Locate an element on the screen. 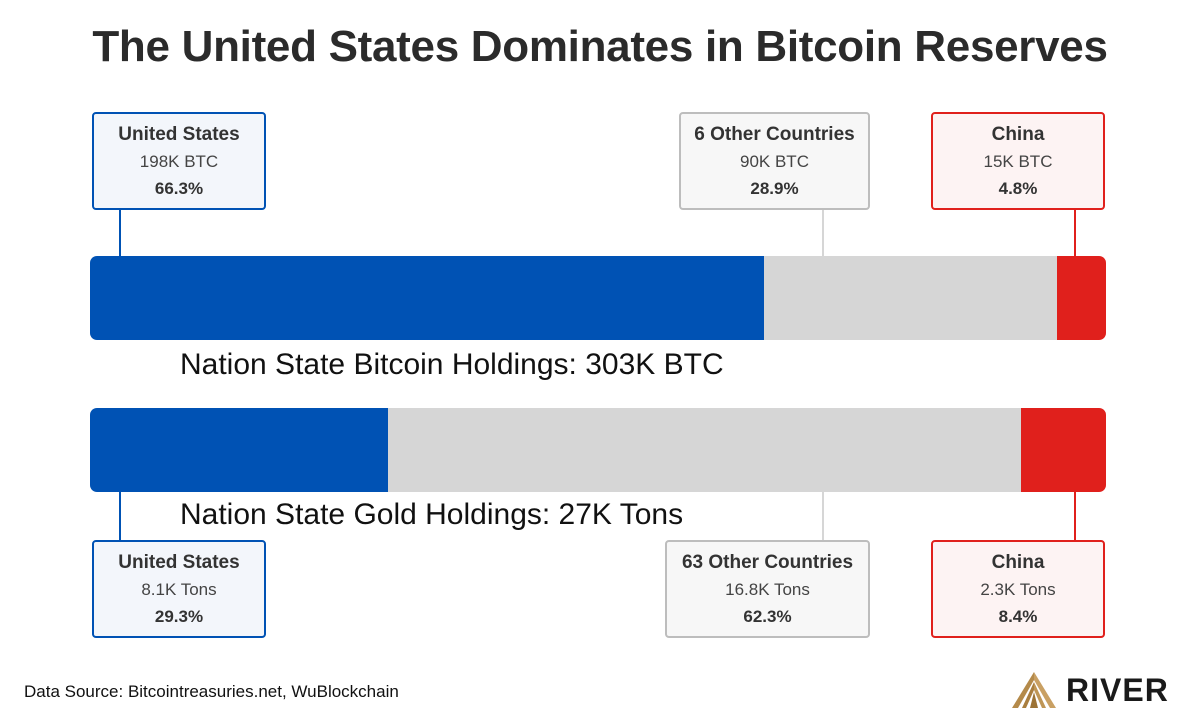 This screenshot has width=1200, height=720. callout-percent: 62.3% is located at coordinates (767, 616).